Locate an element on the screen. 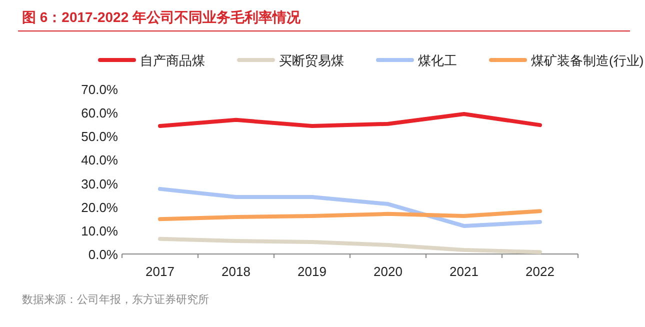 Image resolution: width=645 pixels, height=327 pixels. y-tick-label: 50.0% is located at coordinates (99, 136).